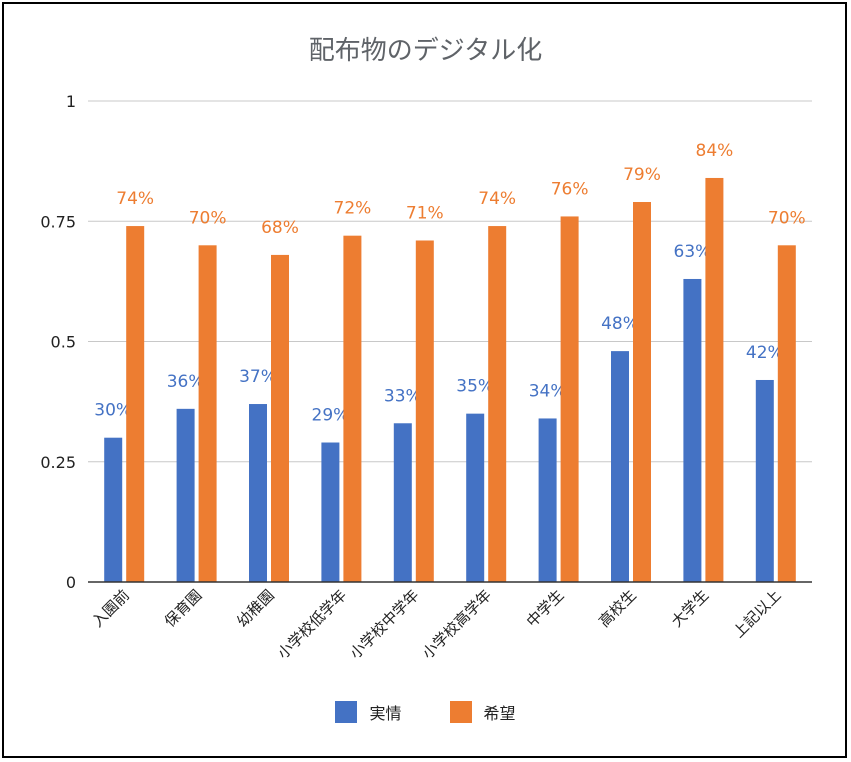  I want to click on x-tick-label: 上記以上, so click(756, 613).